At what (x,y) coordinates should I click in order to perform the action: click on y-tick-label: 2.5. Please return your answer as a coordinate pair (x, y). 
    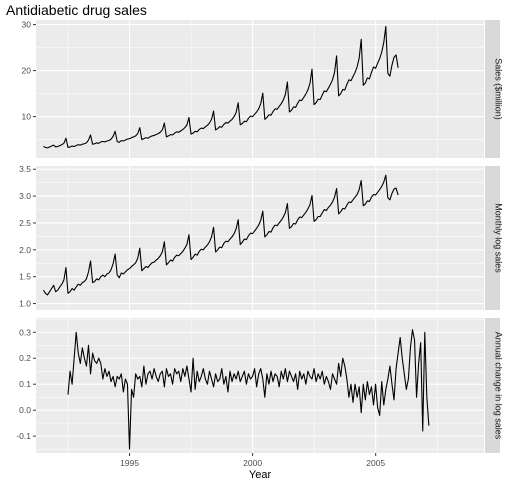
    Looking at the image, I should click on (25, 223).